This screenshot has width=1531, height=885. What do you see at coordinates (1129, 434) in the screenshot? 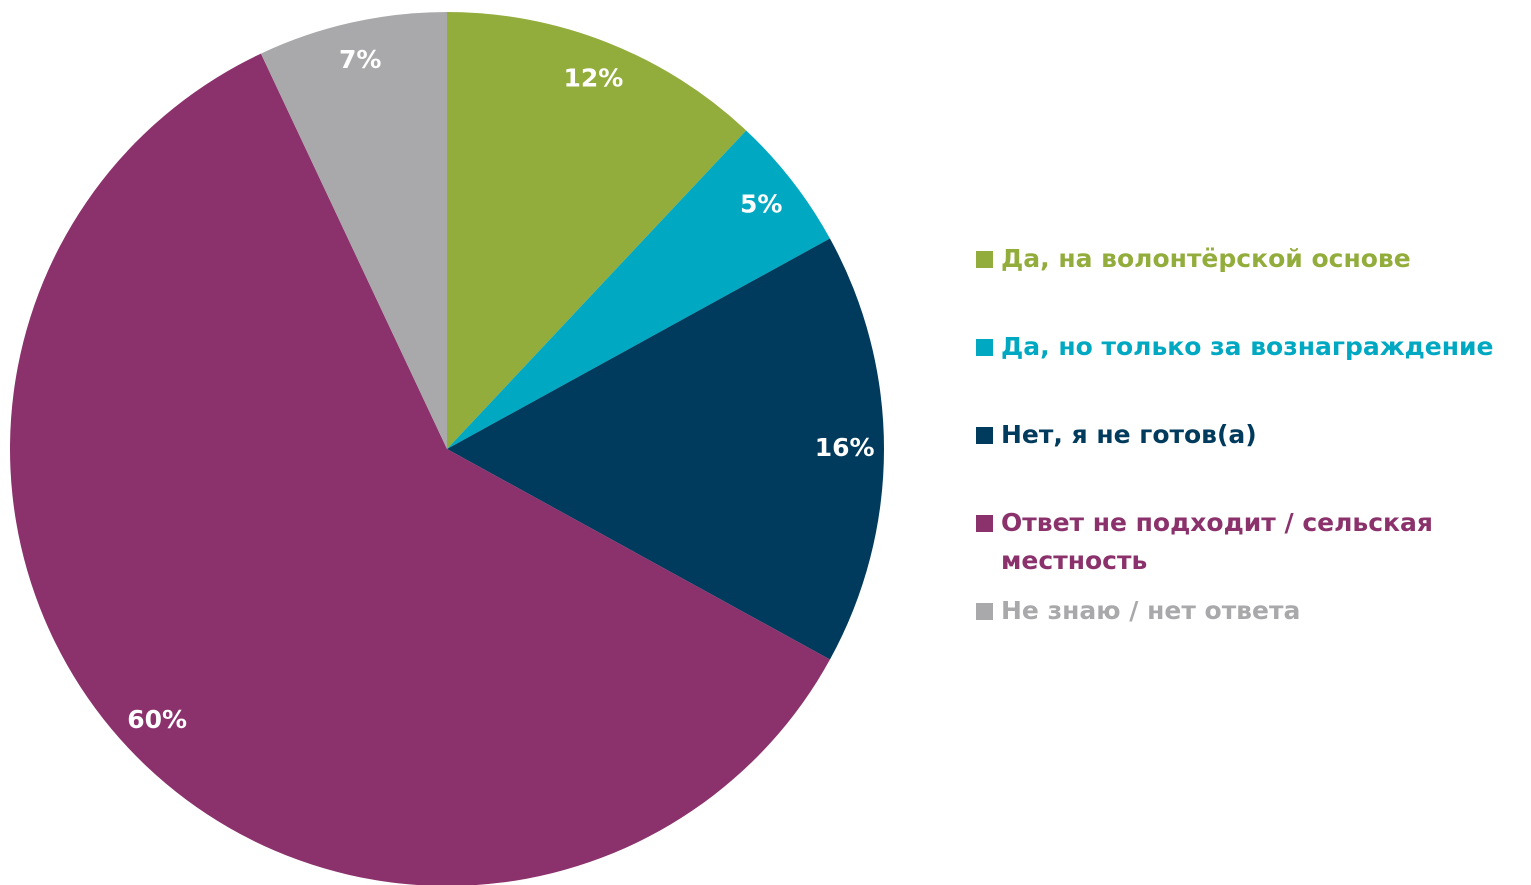
I see `legend-label: Нет, я не готов(а)` at bounding box center [1129, 434].